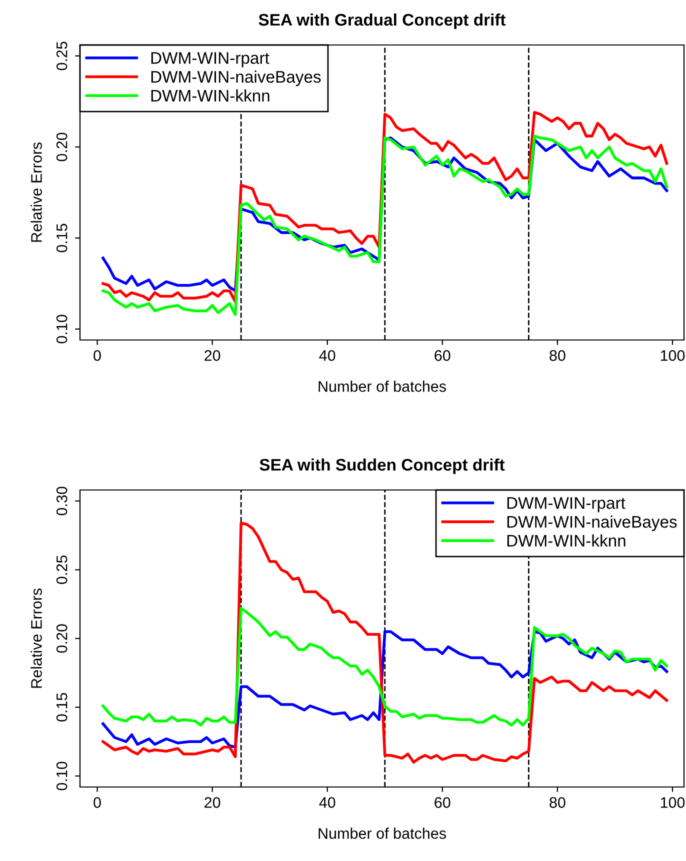 Image resolution: width=686 pixels, height=861 pixels. I want to click on chart-title: SEA with Gradual Concept drift, so click(382, 21).